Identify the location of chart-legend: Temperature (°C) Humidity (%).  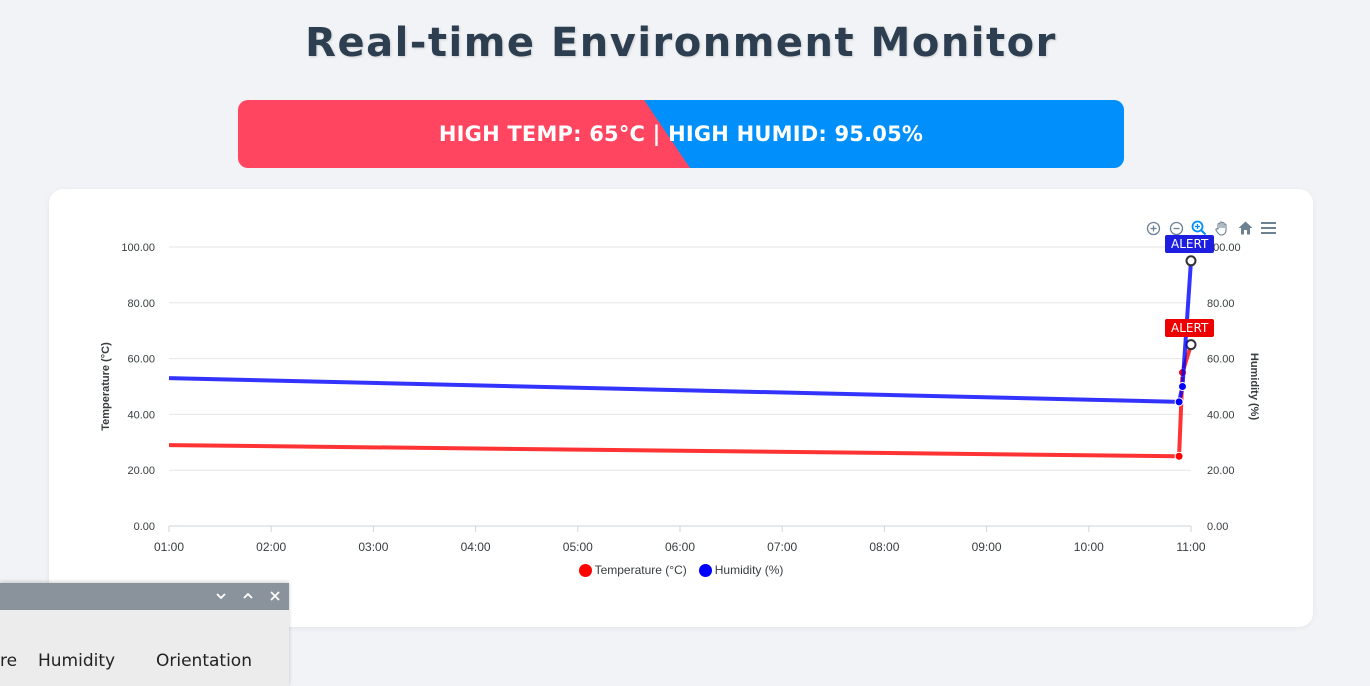
(681, 570).